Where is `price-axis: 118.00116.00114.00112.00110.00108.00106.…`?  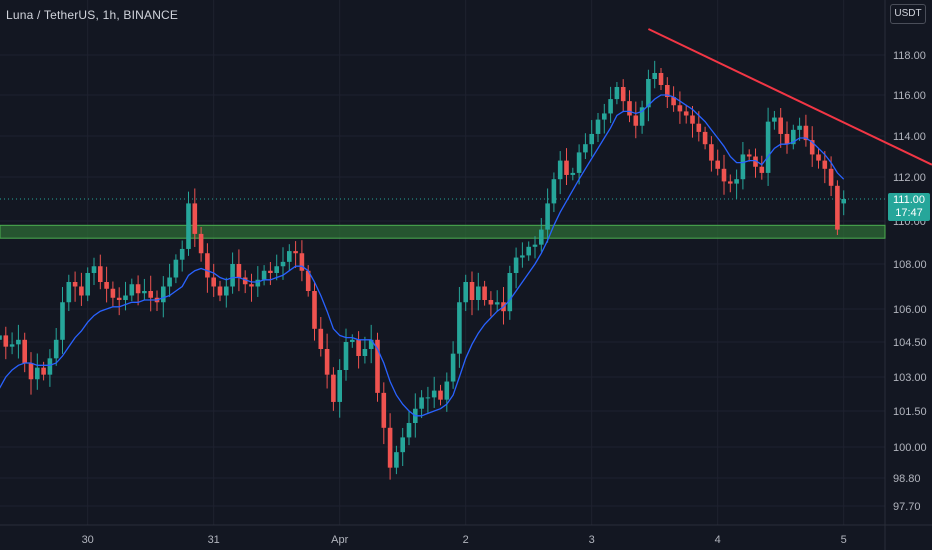
price-axis: 118.00116.00114.00112.00110.00108.00106.… is located at coordinates (910, 281).